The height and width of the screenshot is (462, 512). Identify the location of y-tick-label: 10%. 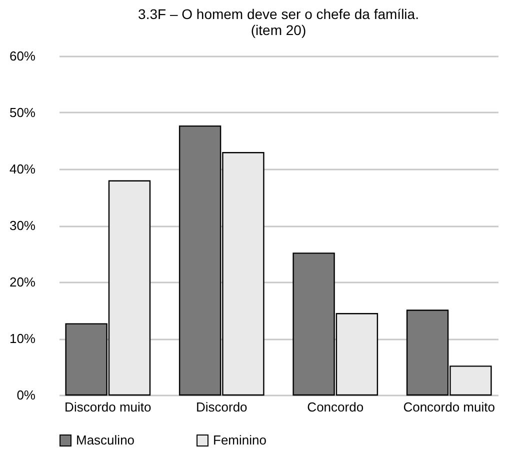
(22, 338).